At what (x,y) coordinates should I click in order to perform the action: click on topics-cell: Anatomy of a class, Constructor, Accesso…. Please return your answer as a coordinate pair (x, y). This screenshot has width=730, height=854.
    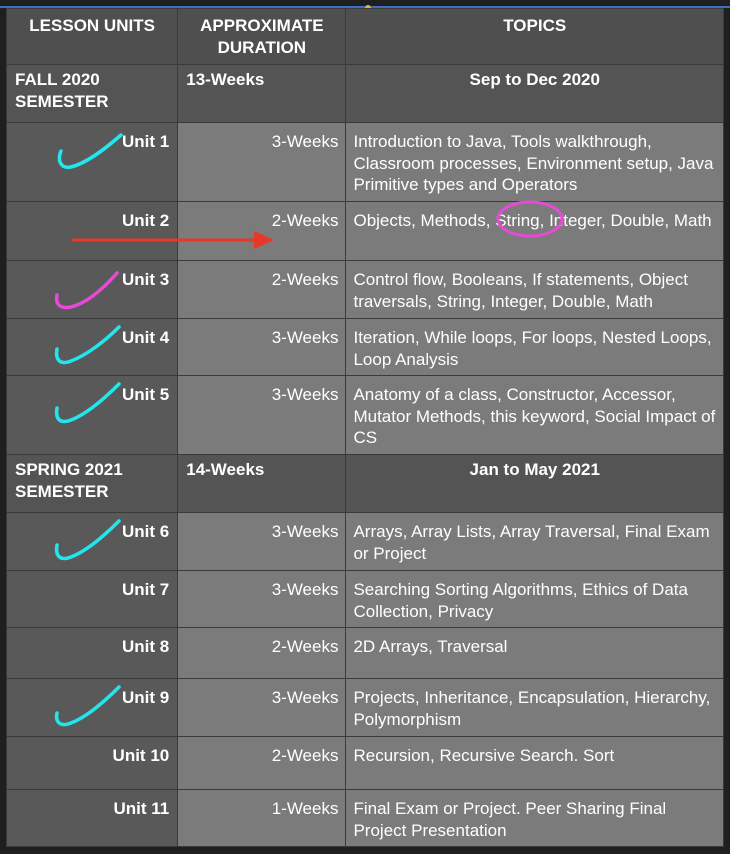
    Looking at the image, I should click on (534, 415).